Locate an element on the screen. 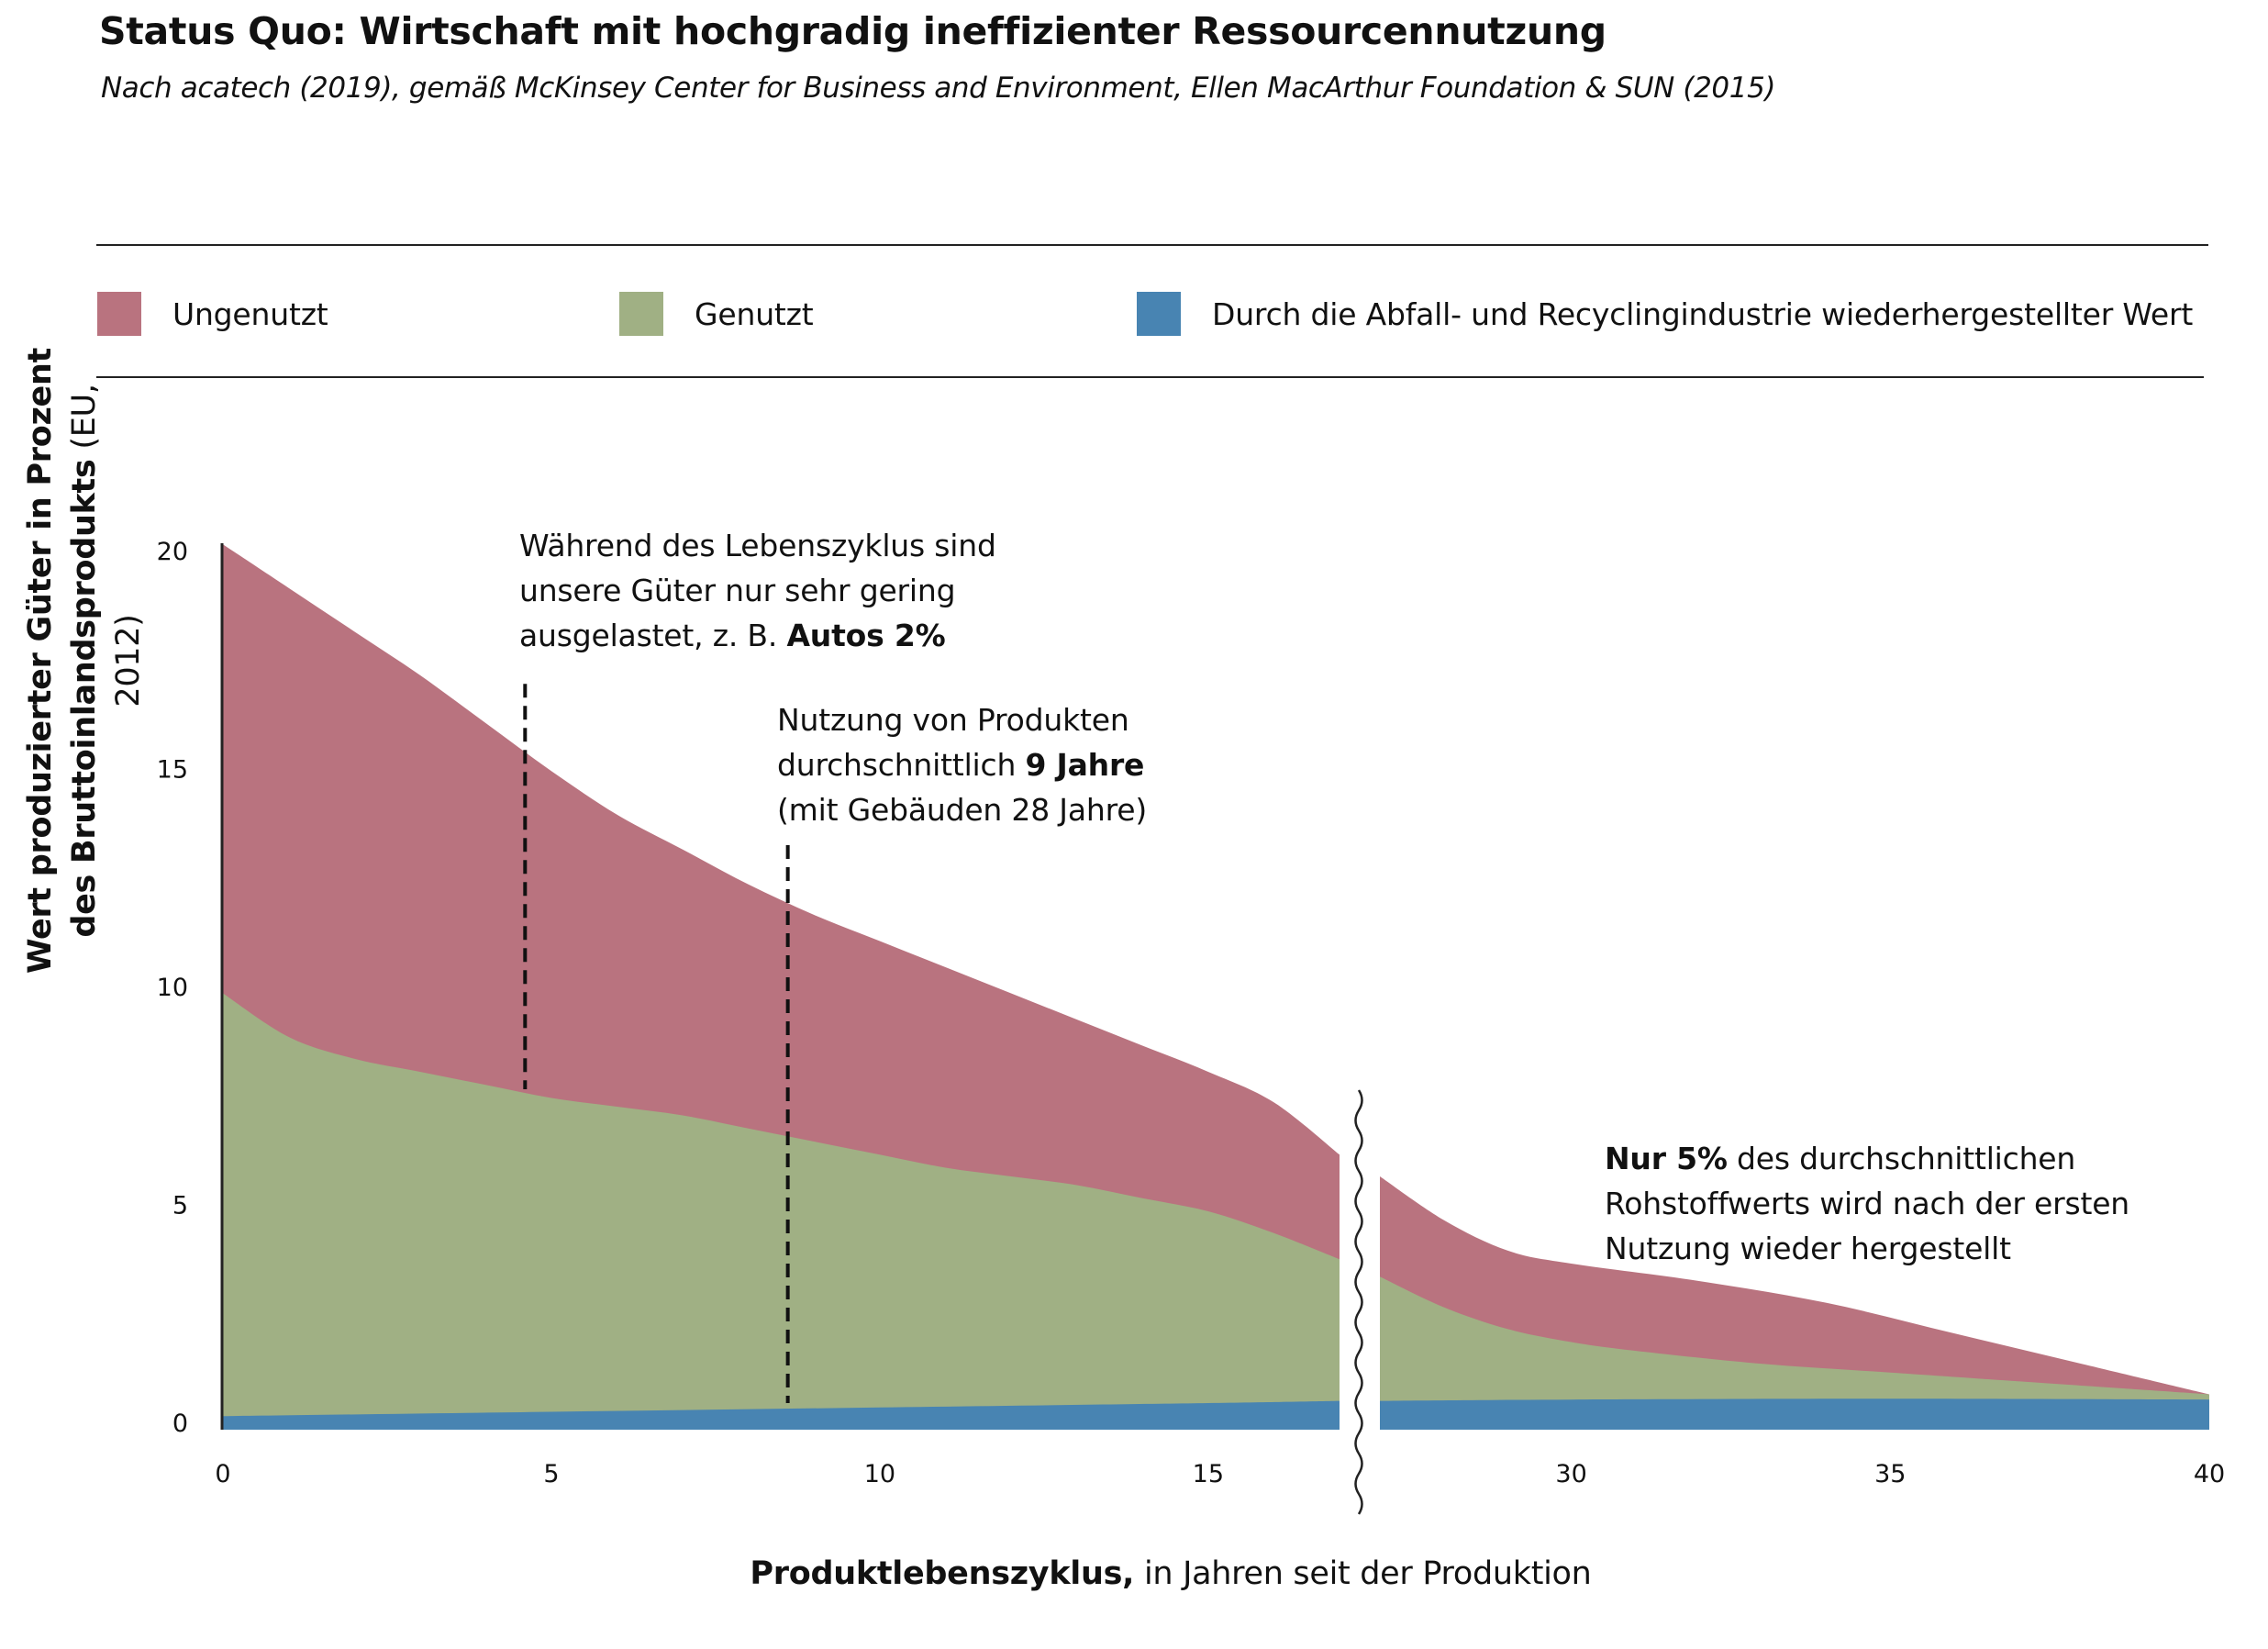 This screenshot has height=1649, width=2268. annotation-rohstoffwert-bold: Nur 5% is located at coordinates (1667, 1158).